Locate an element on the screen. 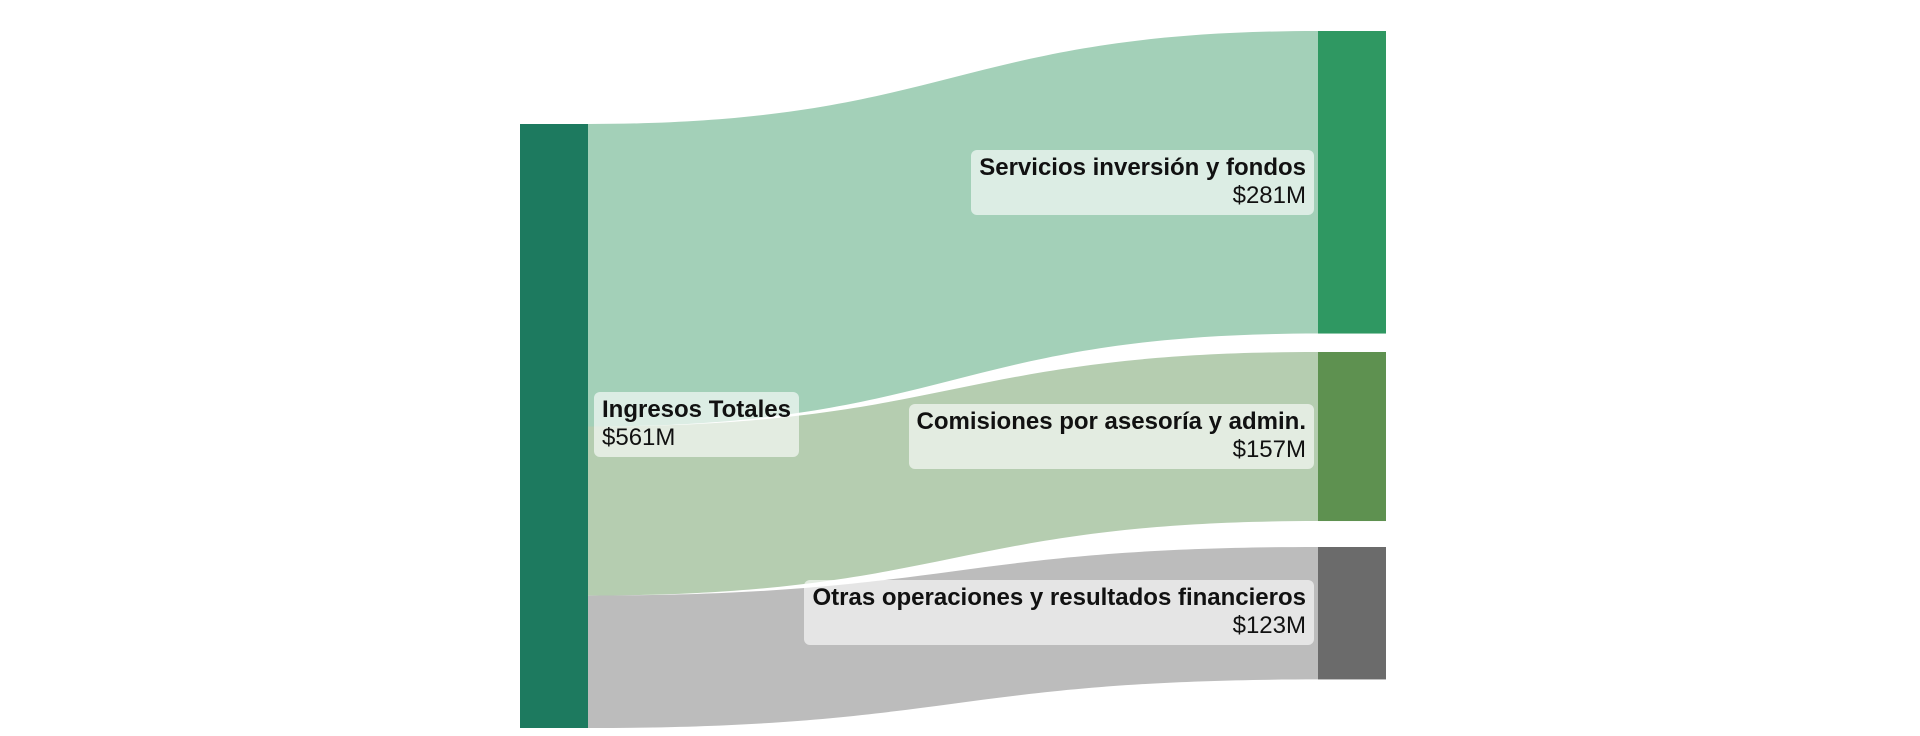 The image size is (1920, 736). node-value-total: $561M is located at coordinates (639, 437).